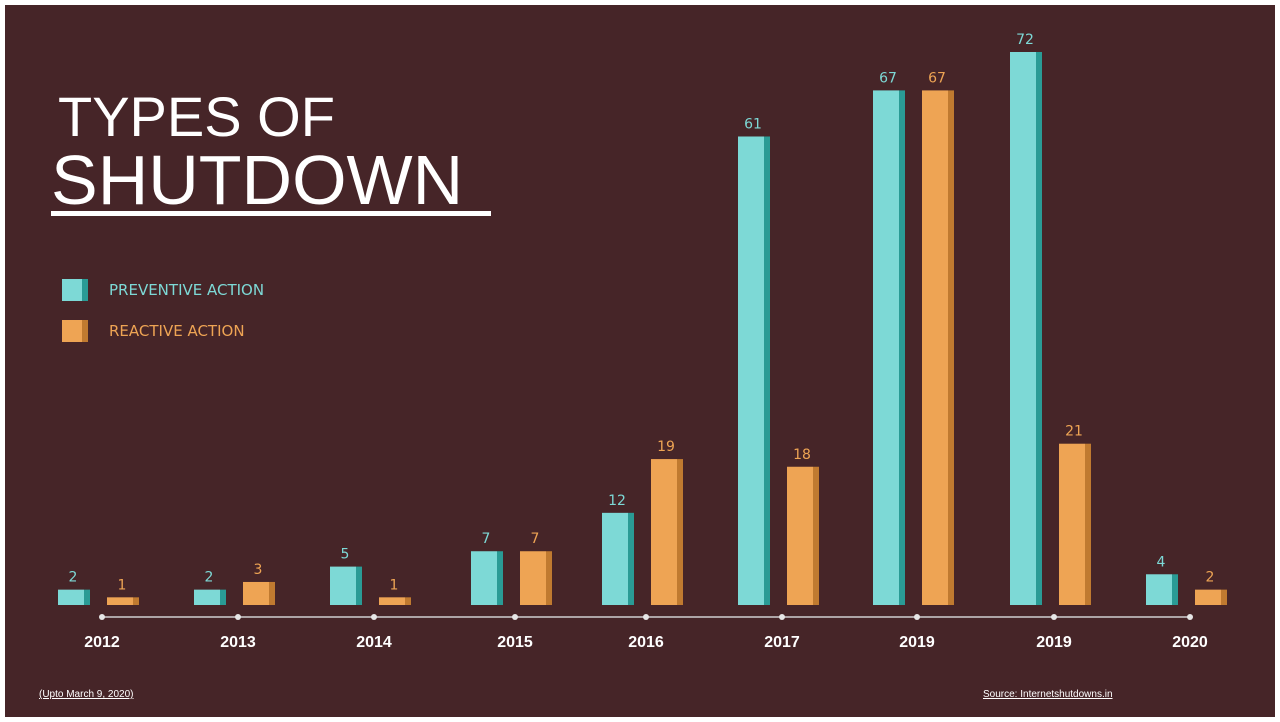  What do you see at coordinates (86, 694) in the screenshot?
I see `footnote-date: (Upto March 9, 2020)` at bounding box center [86, 694].